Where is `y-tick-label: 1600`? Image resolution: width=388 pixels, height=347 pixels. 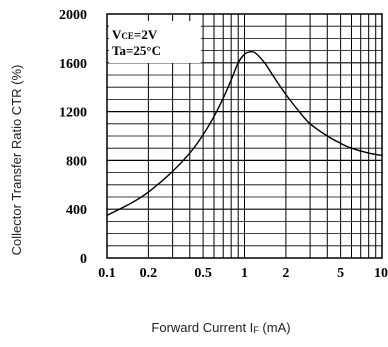
y-tick-label: 1600 is located at coordinates (73, 64).